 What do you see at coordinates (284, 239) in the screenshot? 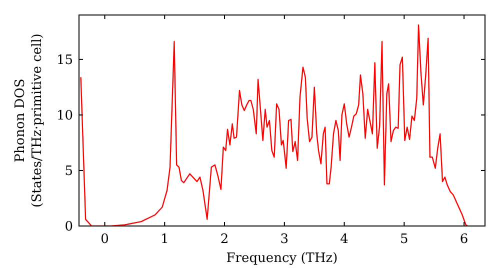
I see `x-tick-label: 3` at bounding box center [284, 239].